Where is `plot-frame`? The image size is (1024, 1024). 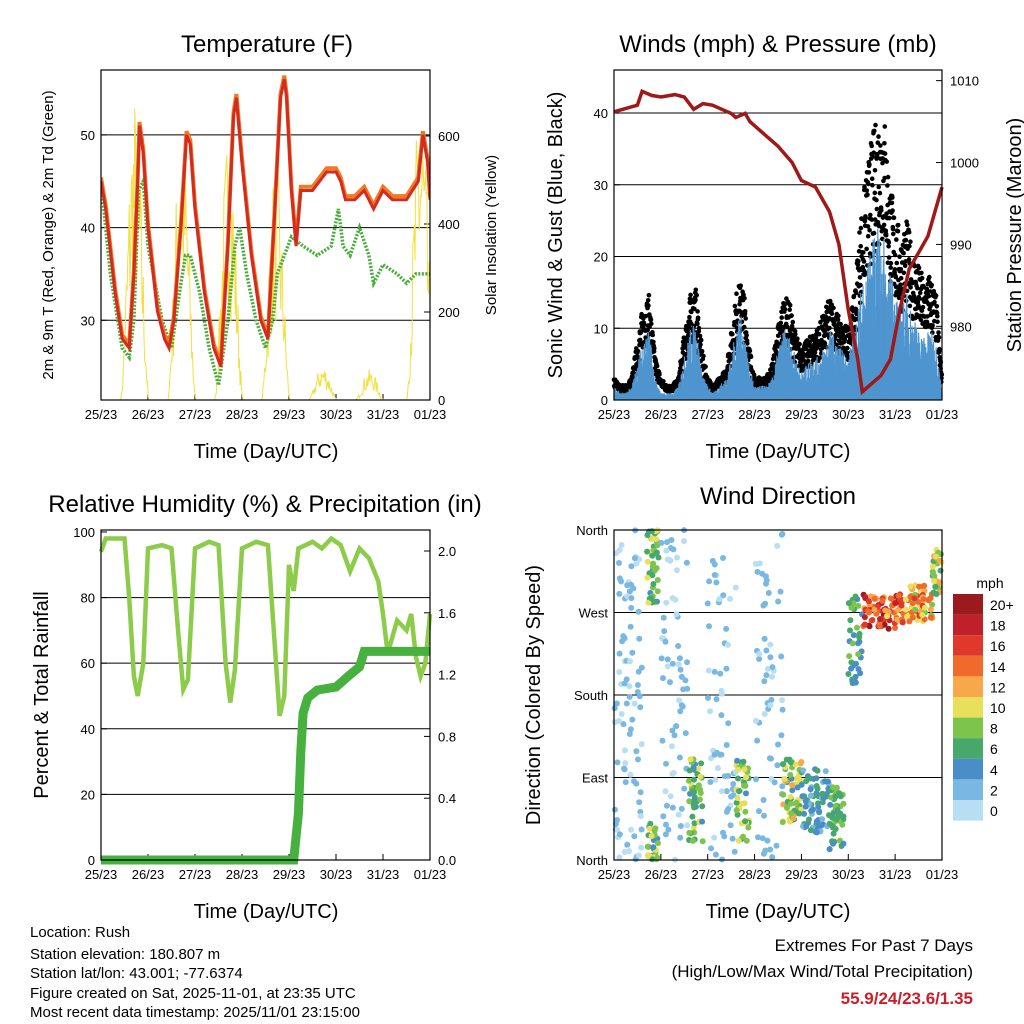
plot-frame is located at coordinates (778, 235).